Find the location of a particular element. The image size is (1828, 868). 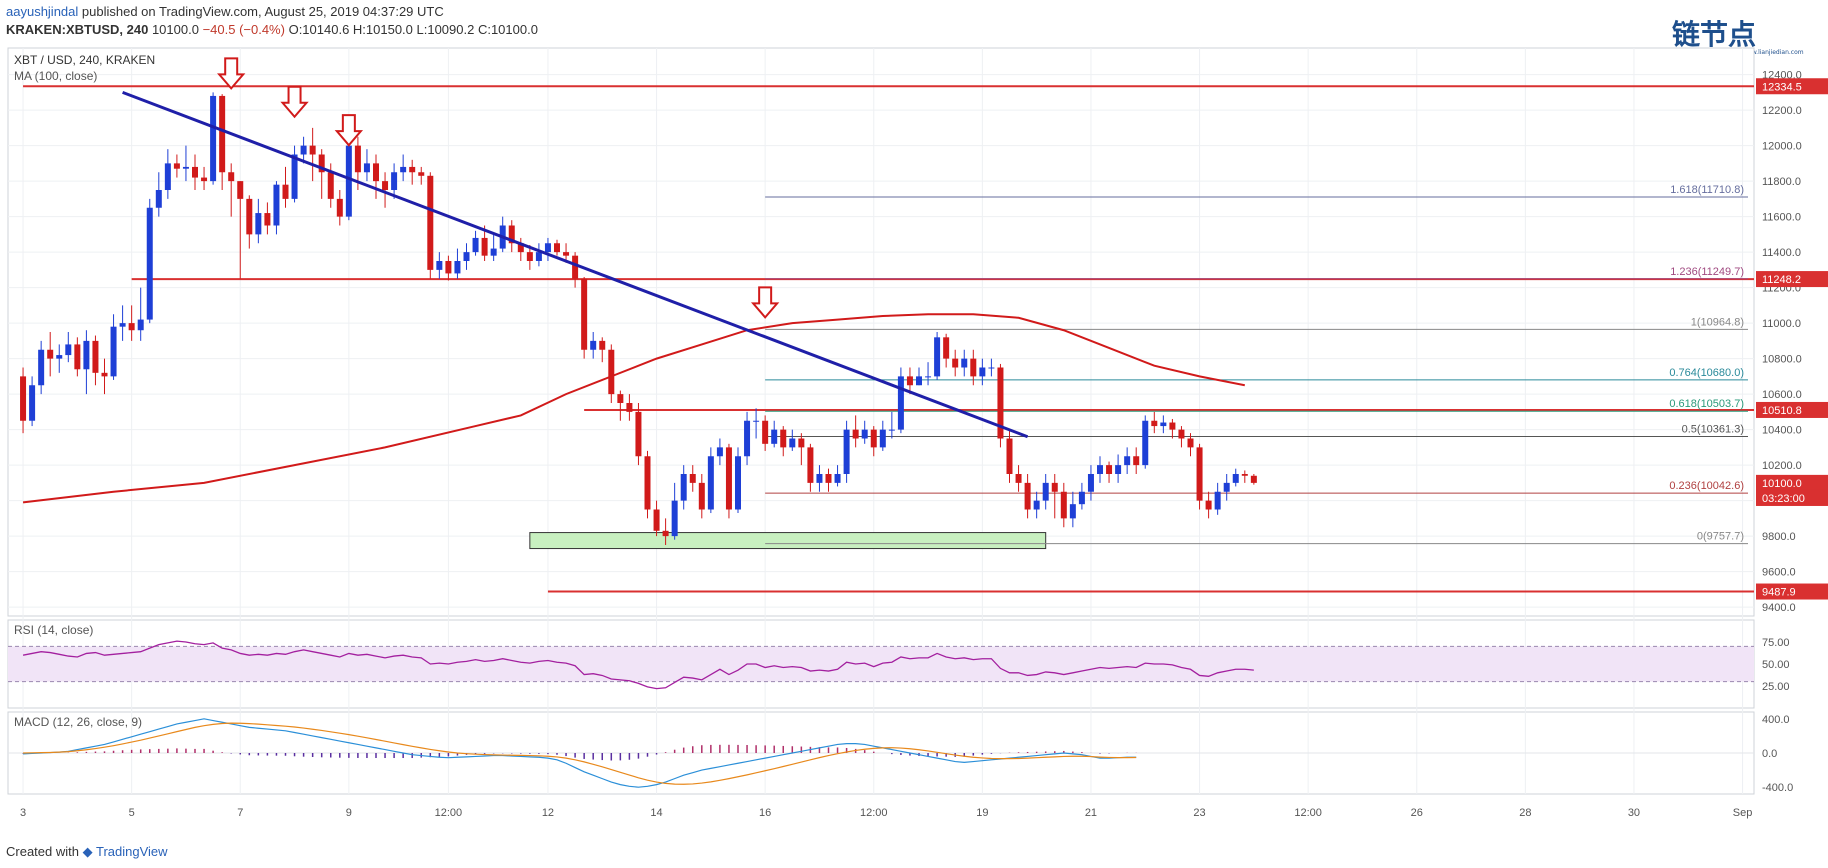

support-zone is located at coordinates (788, 541).